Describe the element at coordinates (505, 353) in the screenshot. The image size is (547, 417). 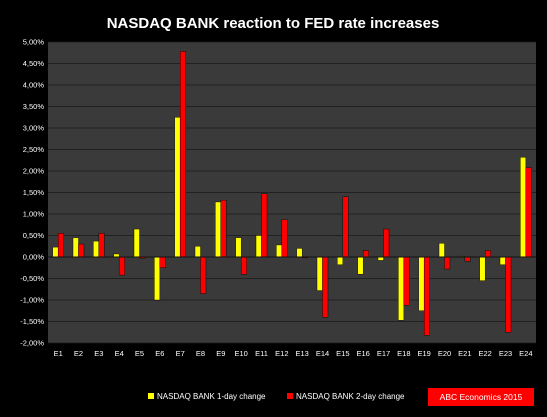
I see `x-tick-label: E23` at that location.